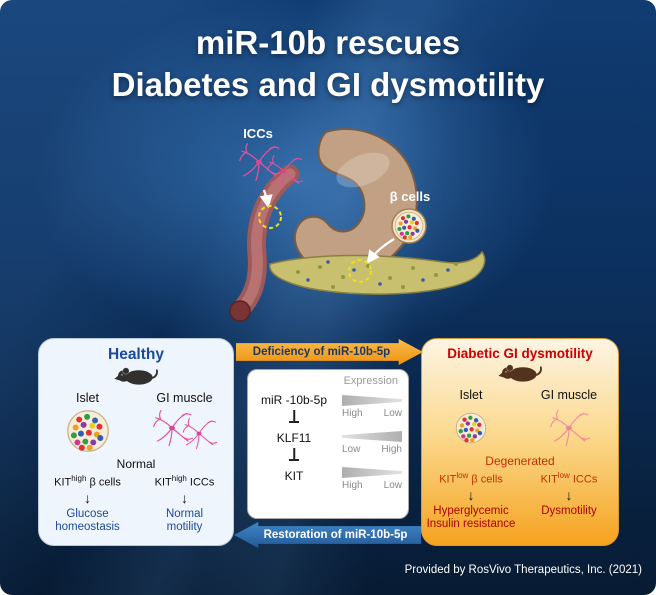 This screenshot has width=656, height=595. What do you see at coordinates (270, 217) in the screenshot?
I see `icc-target-circle` at bounding box center [270, 217].